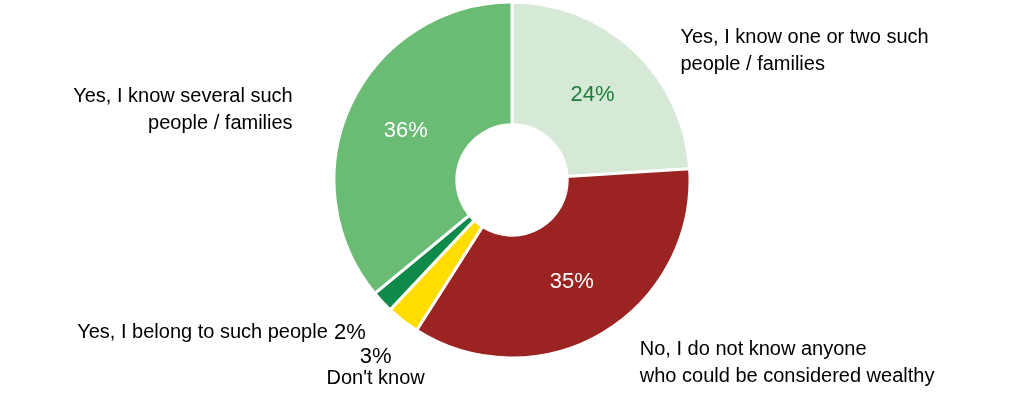 The height and width of the screenshot is (405, 1018). What do you see at coordinates (202, 331) in the screenshot?
I see `slice-label: Yes, I belong to such people` at bounding box center [202, 331].